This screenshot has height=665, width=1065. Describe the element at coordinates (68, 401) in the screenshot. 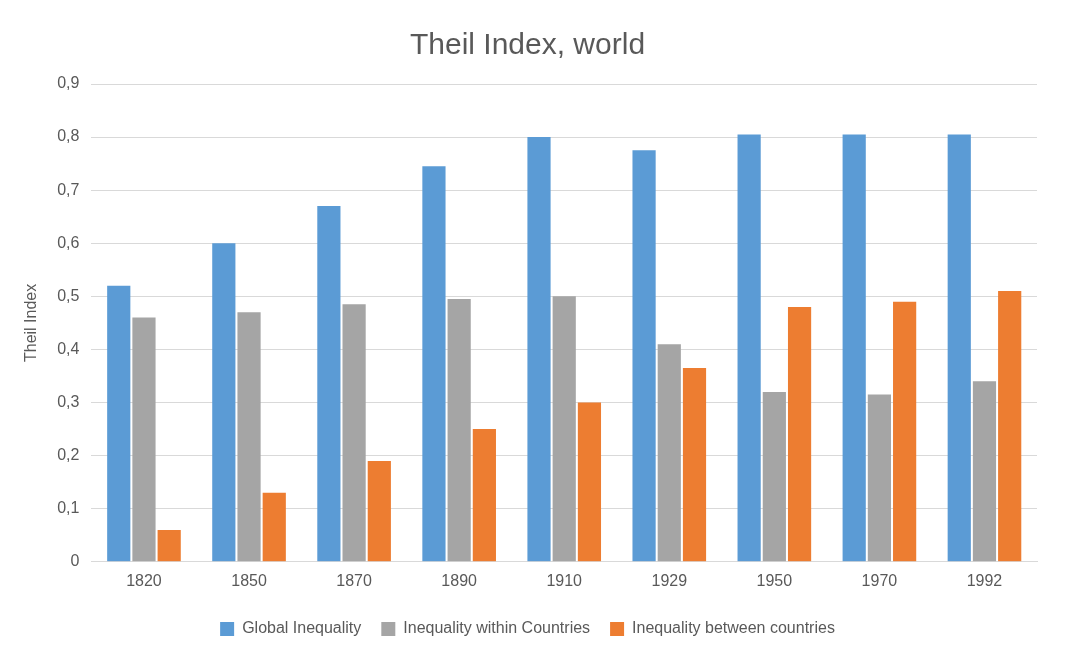

I see `y-tick-label: 0,3` at that location.